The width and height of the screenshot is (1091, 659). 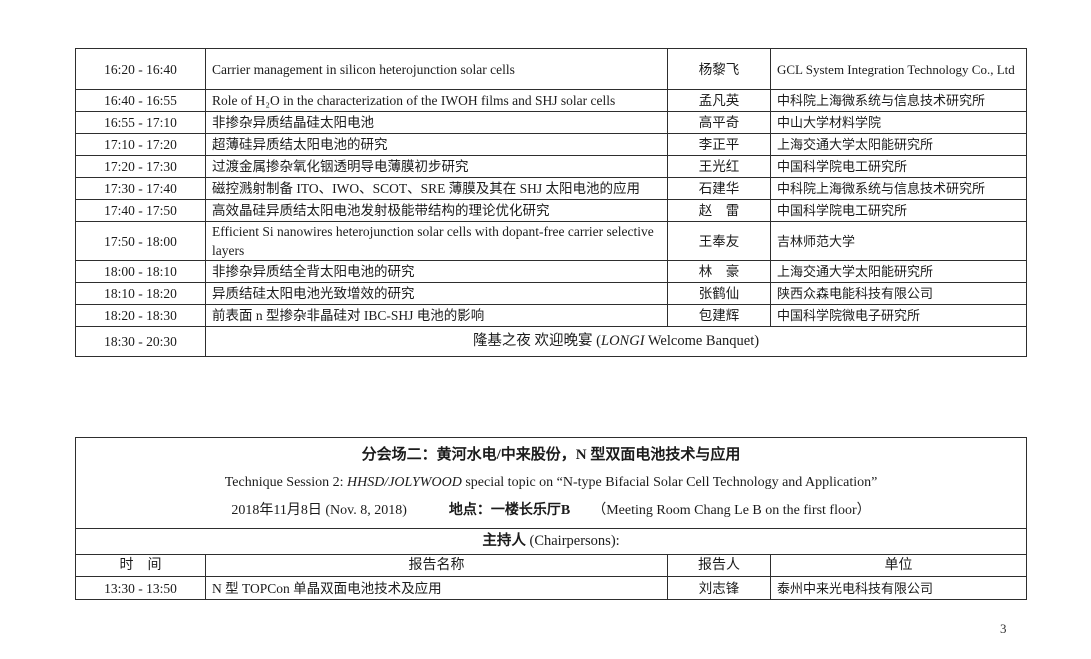 I want to click on time-cell: 18:30 - 20:30, so click(x=140, y=341).